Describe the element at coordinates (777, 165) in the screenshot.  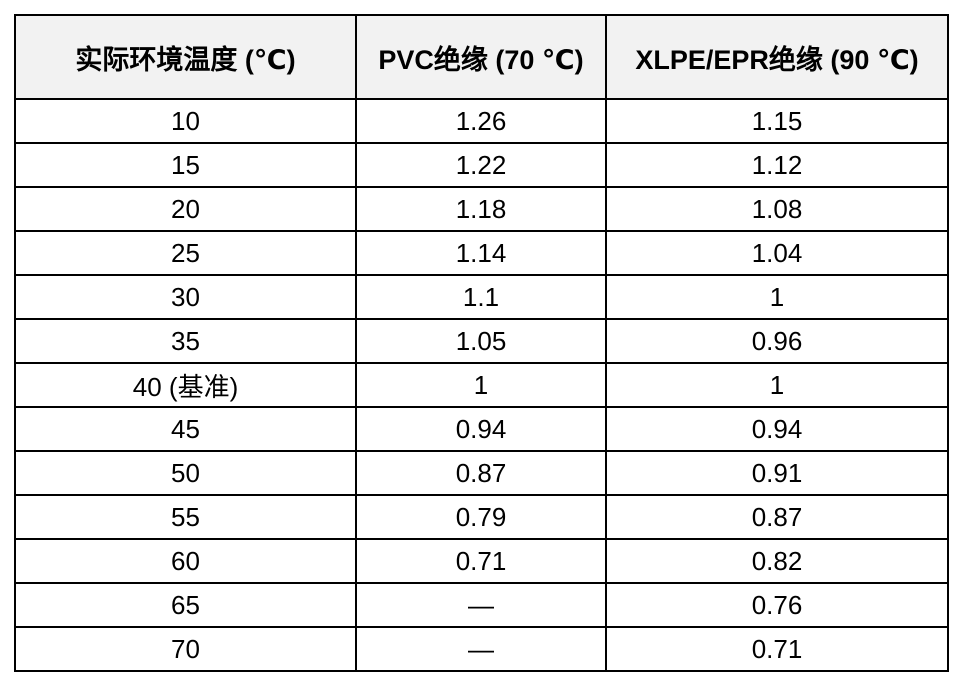
I see `cell-xlpe-epr-factor: 1.12` at that location.